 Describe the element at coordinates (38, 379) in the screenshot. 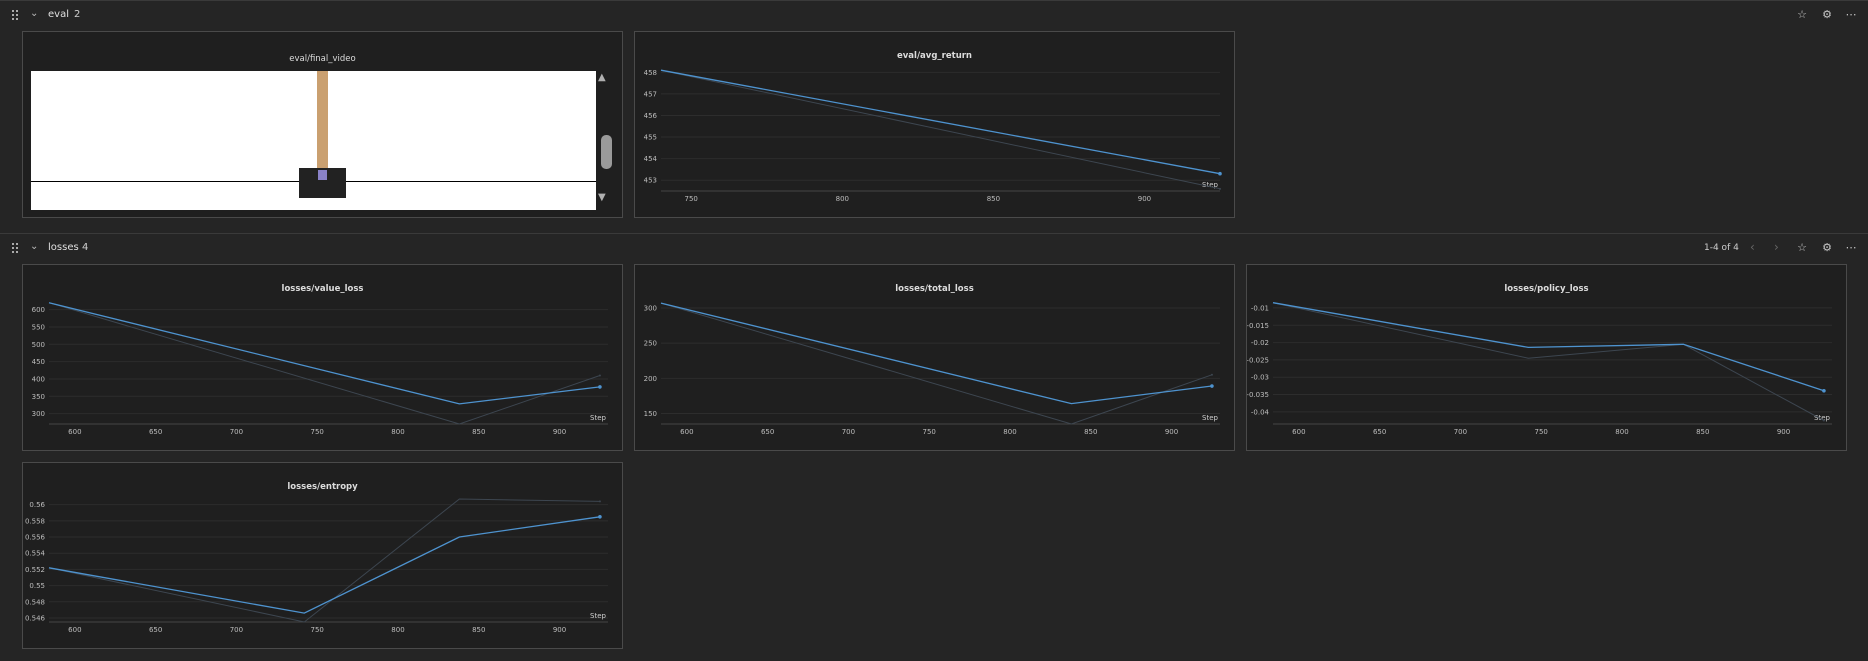

I see `y-tick-label: 400` at that location.